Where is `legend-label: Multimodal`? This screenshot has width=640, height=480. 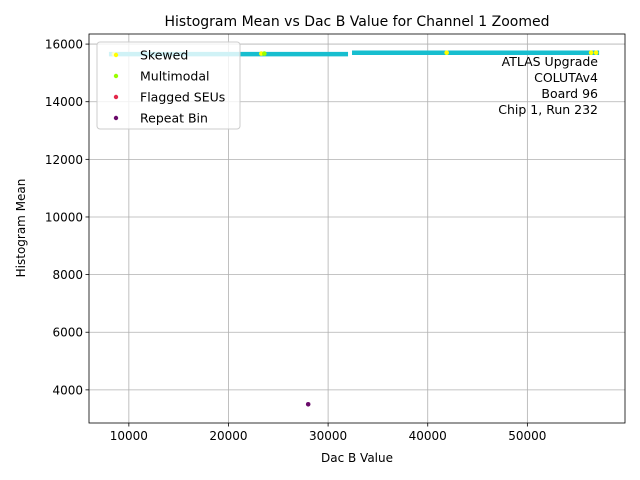
legend-label: Multimodal is located at coordinates (174, 76).